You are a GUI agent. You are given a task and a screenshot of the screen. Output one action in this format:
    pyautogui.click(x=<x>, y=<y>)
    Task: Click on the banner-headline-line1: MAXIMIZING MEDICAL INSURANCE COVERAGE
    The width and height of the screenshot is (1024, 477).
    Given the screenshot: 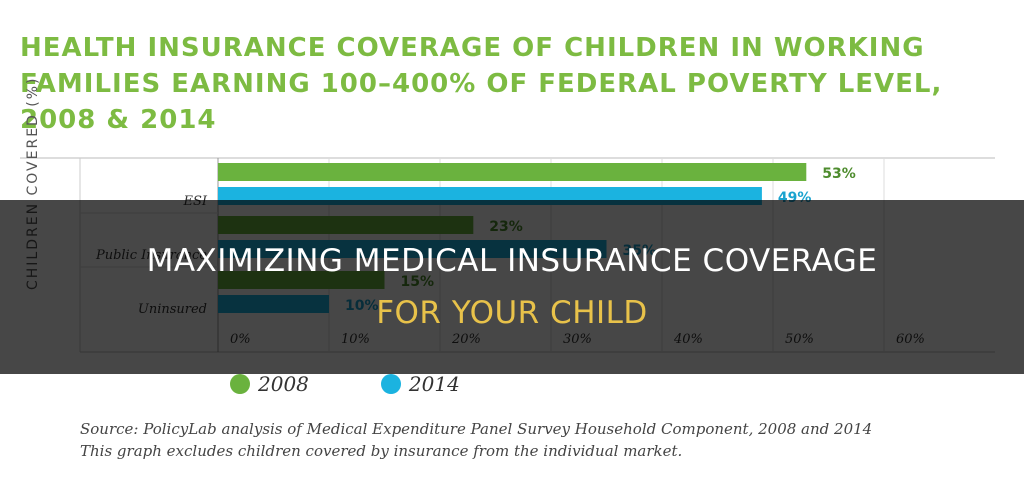 What is the action you would take?
    pyautogui.click(x=512, y=261)
    